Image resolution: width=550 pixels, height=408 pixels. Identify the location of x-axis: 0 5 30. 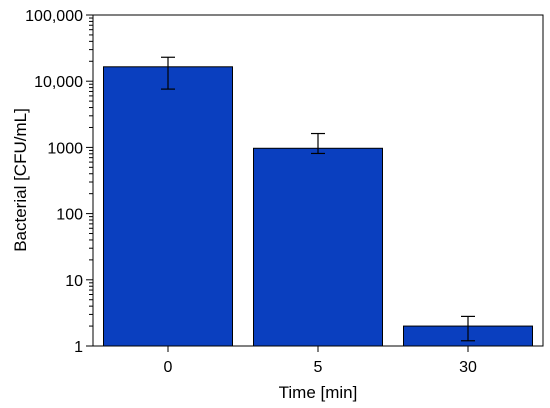
(320, 361).